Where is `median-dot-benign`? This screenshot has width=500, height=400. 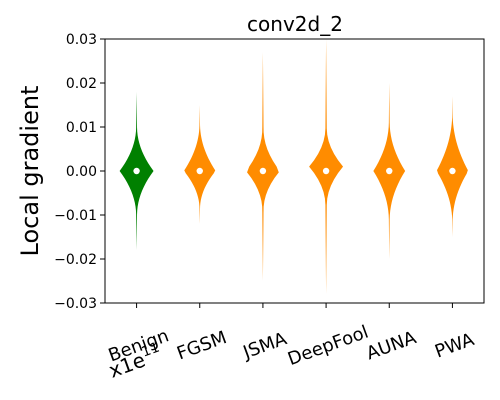
median-dot-benign is located at coordinates (136, 171).